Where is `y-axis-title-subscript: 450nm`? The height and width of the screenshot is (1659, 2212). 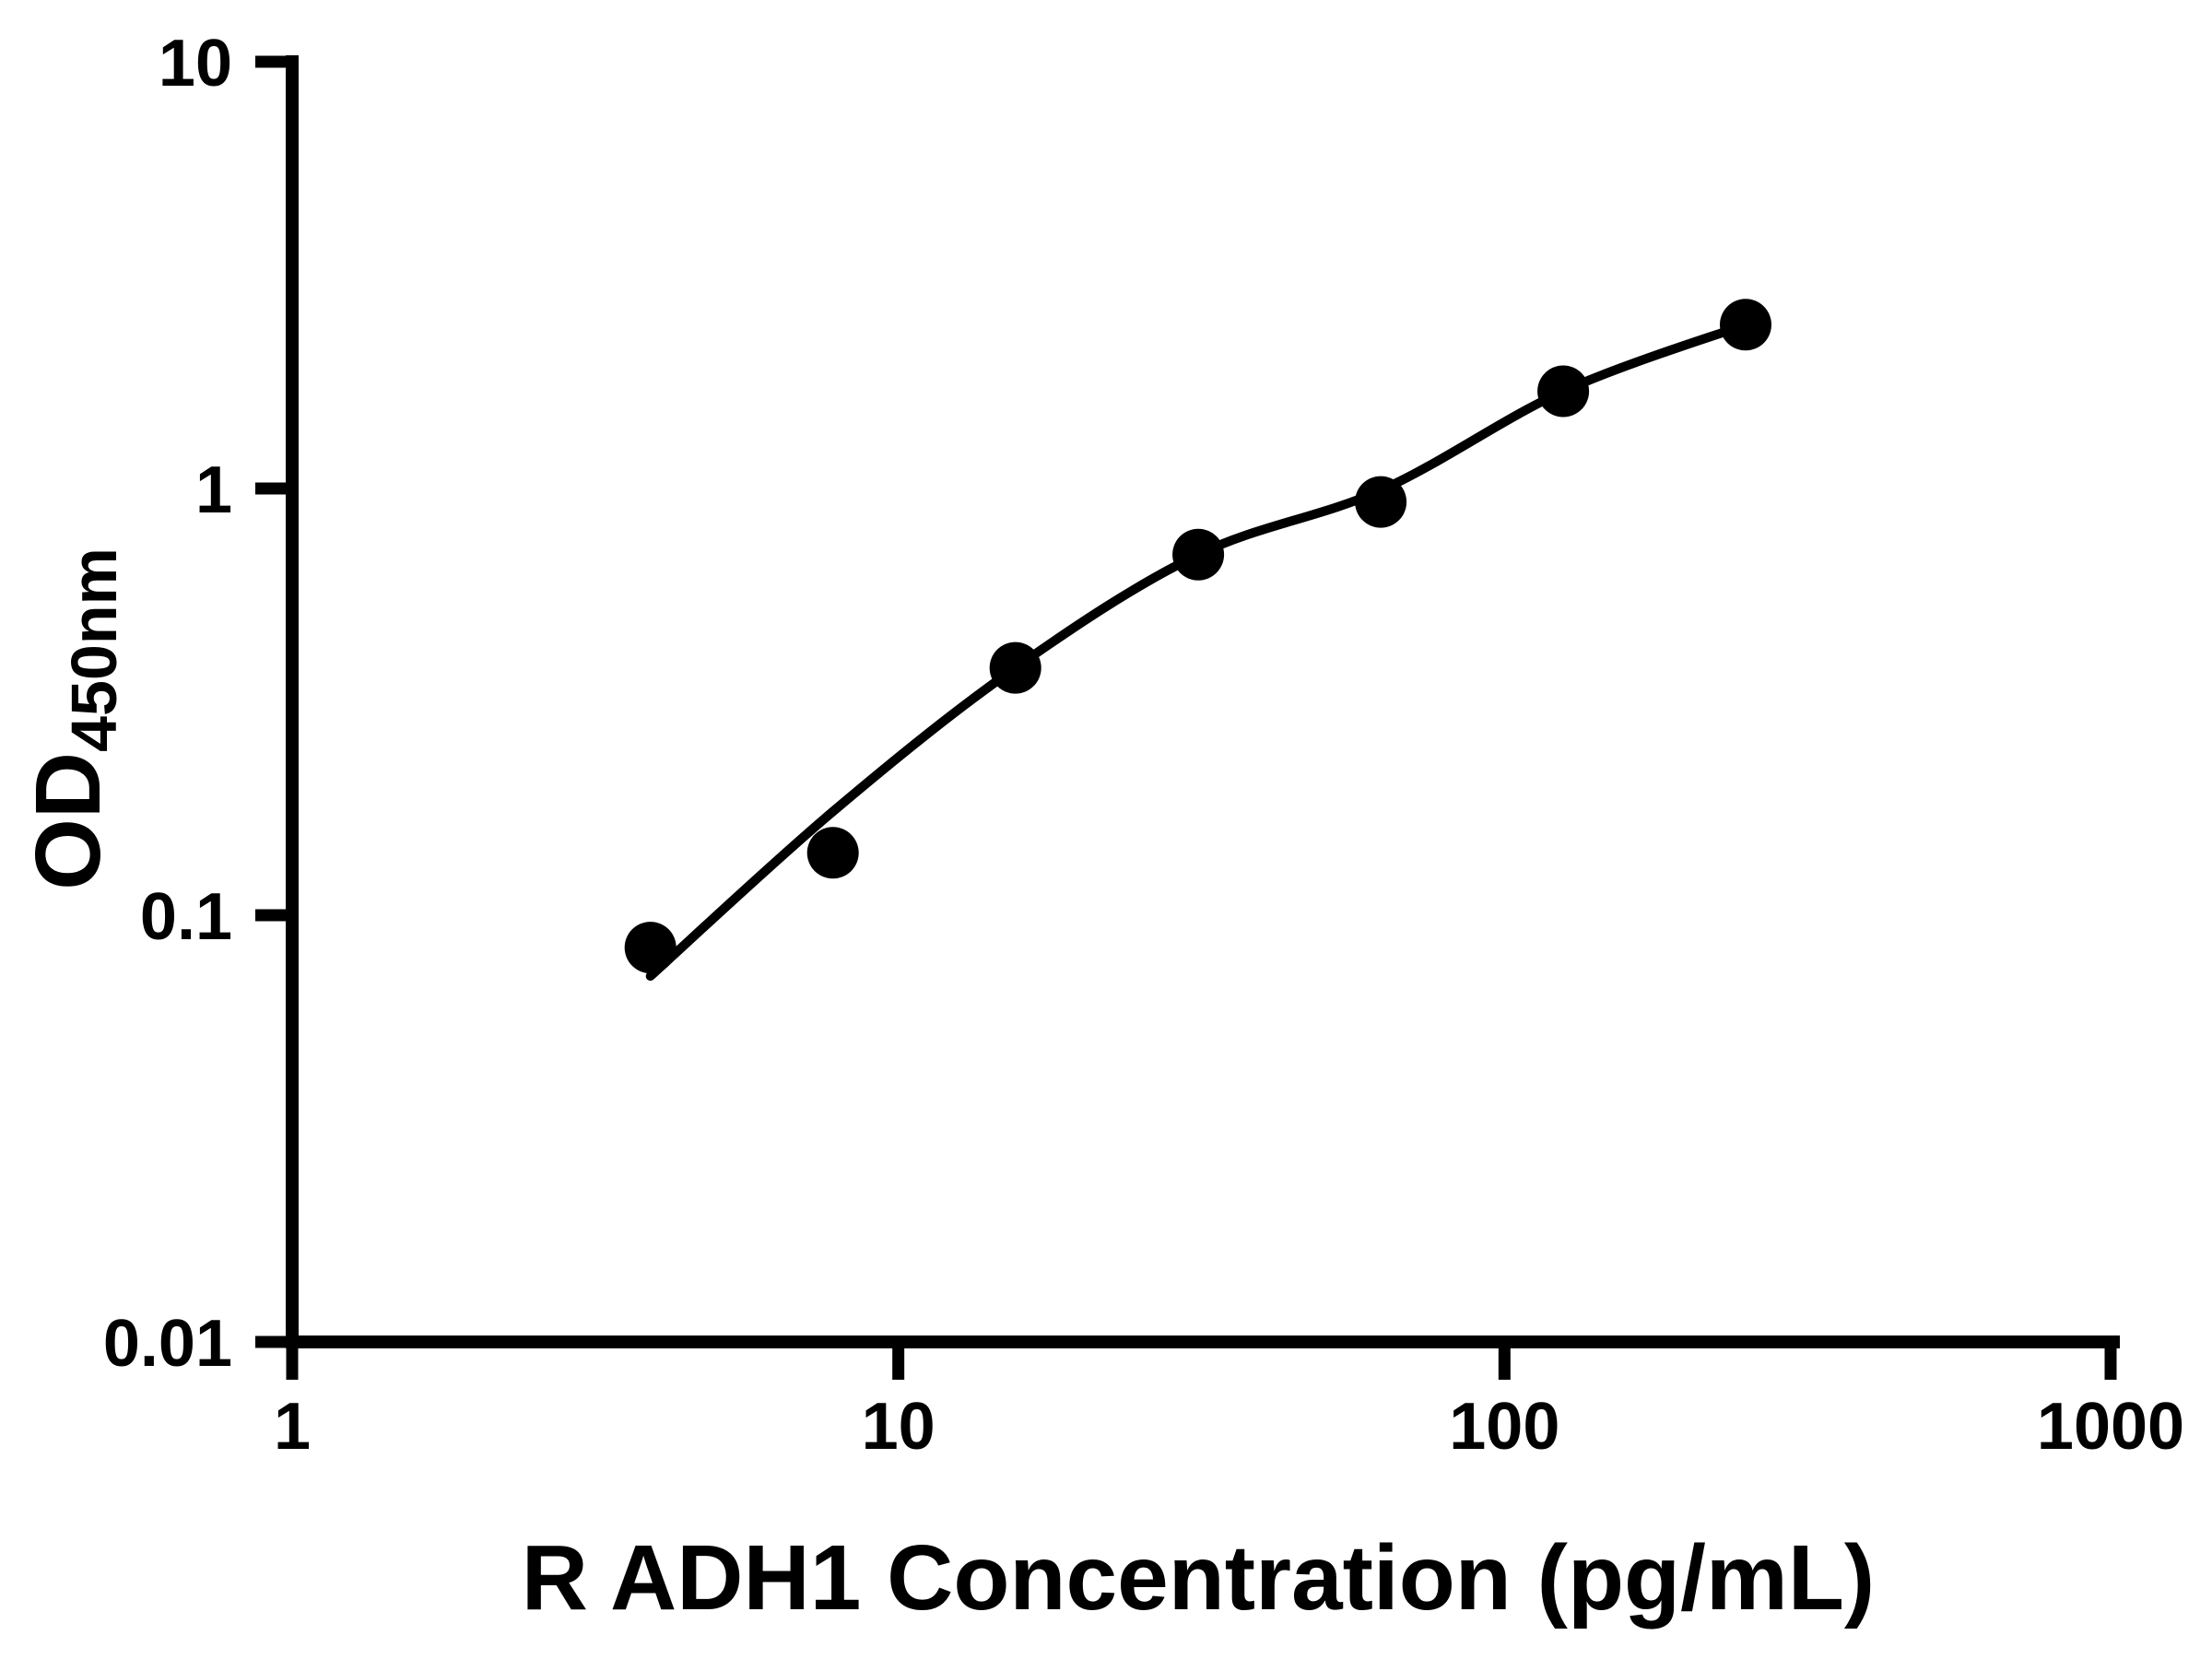 y-axis-title-subscript: 450nm is located at coordinates (94, 649).